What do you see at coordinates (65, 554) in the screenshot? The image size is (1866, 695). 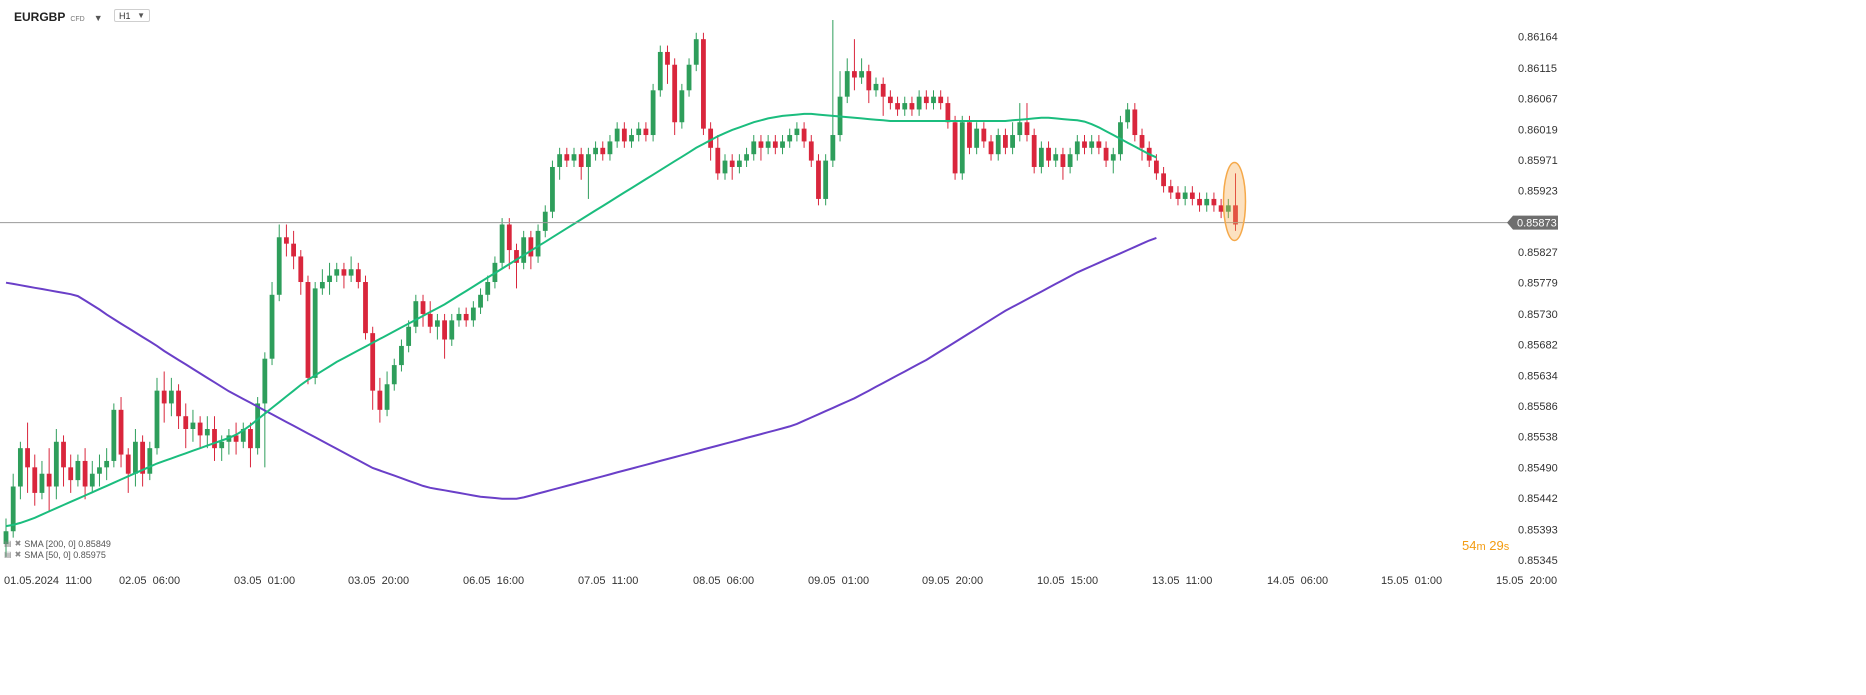 I see `indicator-sma50-label: SMA [50, 0] 0.85975` at bounding box center [65, 554].